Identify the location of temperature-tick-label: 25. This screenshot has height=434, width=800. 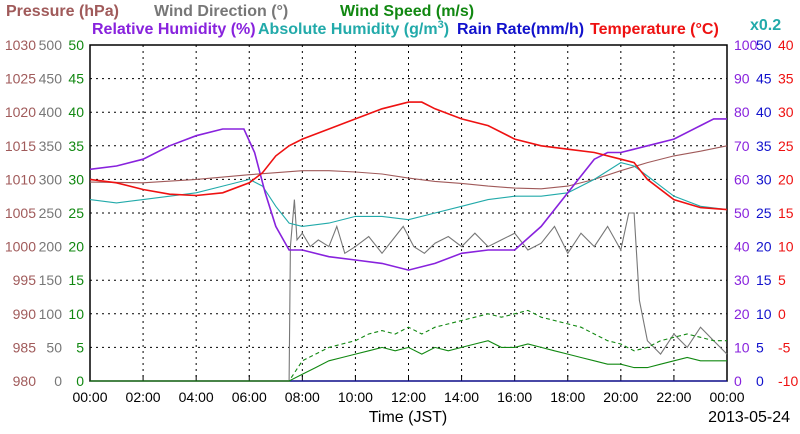
(786, 146).